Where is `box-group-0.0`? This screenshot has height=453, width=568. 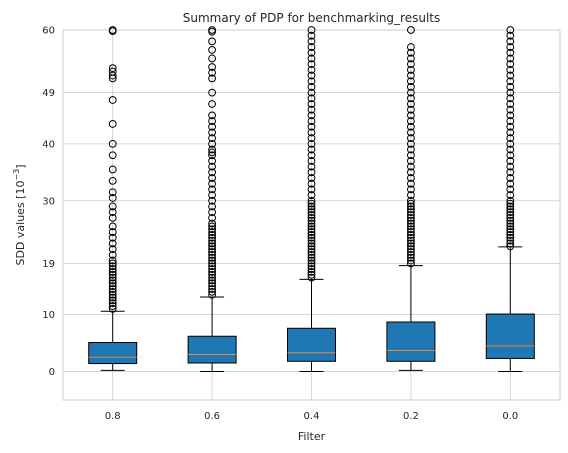 box-group-0.0 is located at coordinates (510, 199).